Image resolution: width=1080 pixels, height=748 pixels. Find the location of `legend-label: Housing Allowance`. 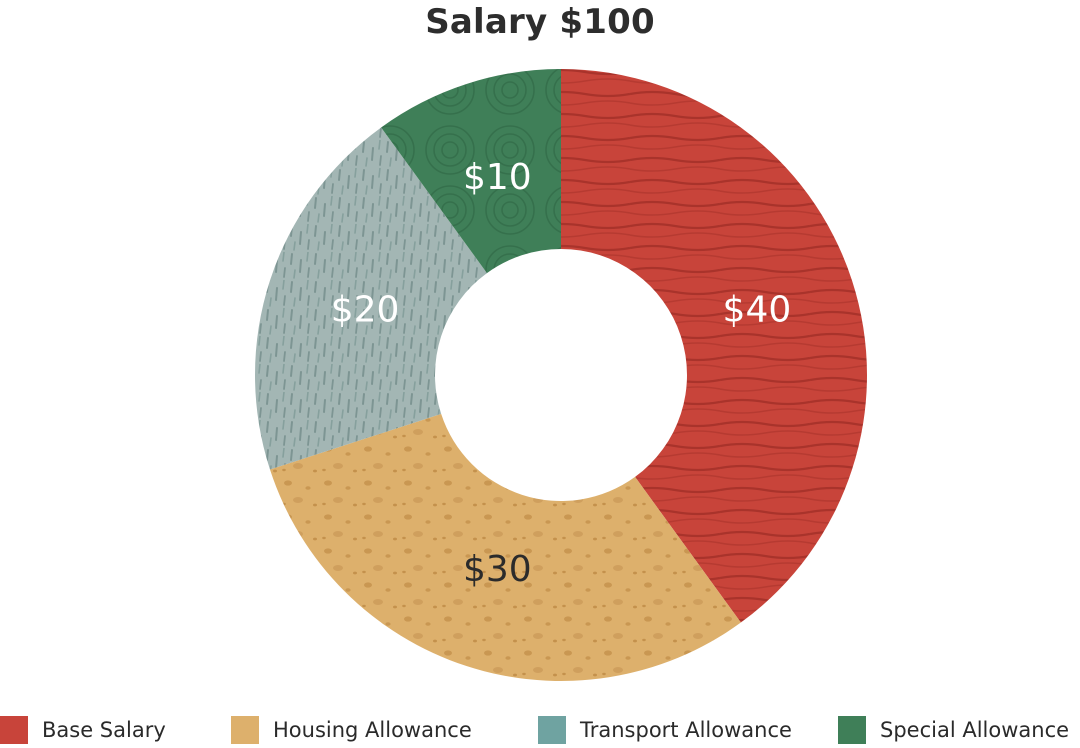

legend-label: Housing Allowance is located at coordinates (372, 730).